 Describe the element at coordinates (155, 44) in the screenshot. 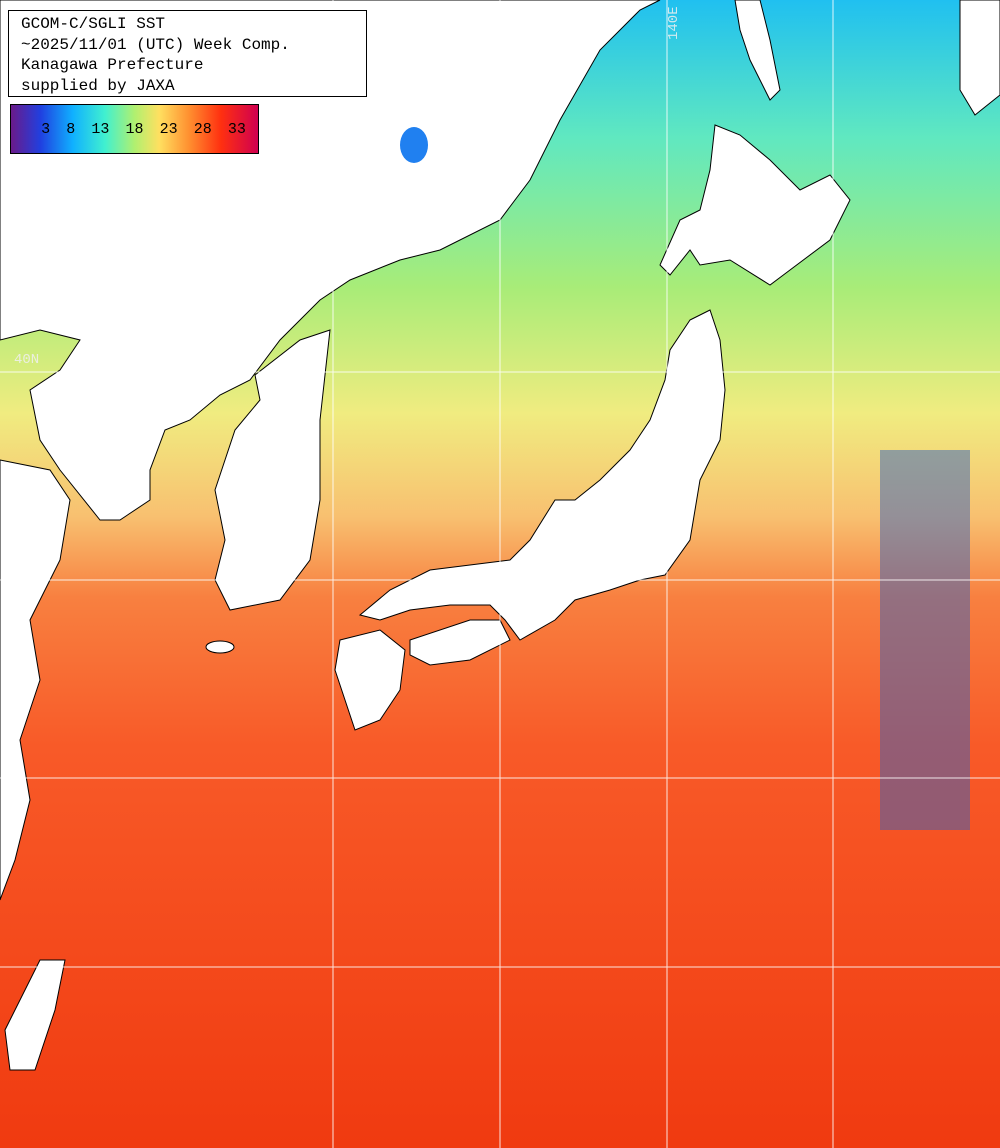

I see `info-line: ~2025/11/01 (UTC) Week Comp.` at that location.